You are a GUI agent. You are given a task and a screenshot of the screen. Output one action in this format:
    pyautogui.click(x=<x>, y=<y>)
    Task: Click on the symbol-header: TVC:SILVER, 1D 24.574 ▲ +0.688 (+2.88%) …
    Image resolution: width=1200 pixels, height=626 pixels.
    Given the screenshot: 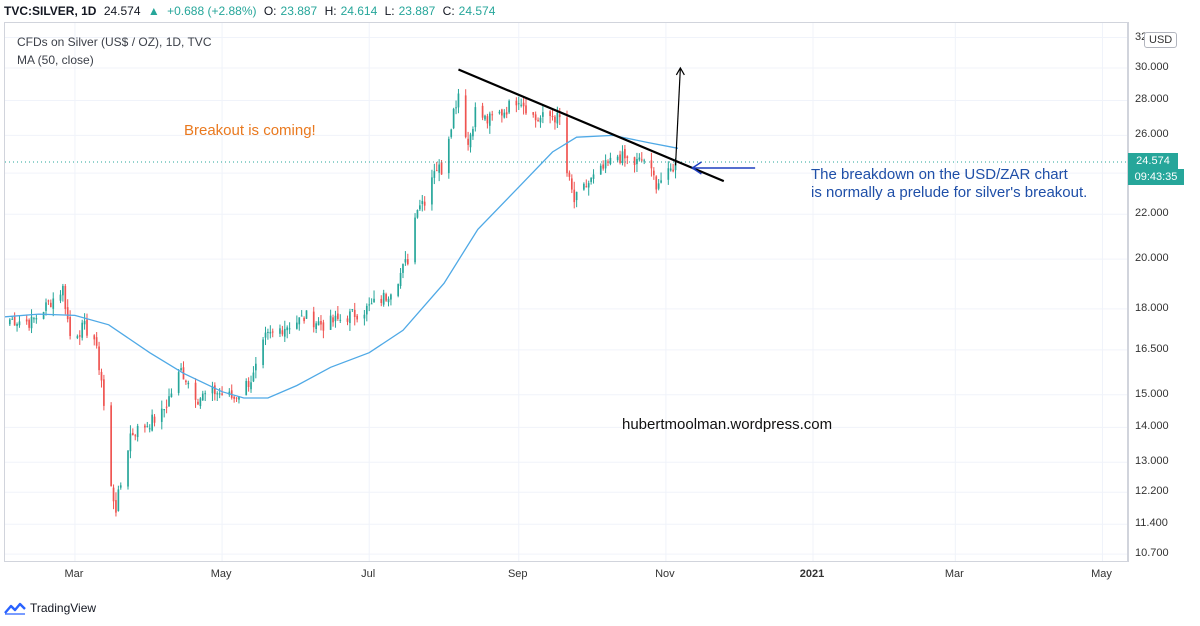 What is the action you would take?
    pyautogui.click(x=600, y=11)
    